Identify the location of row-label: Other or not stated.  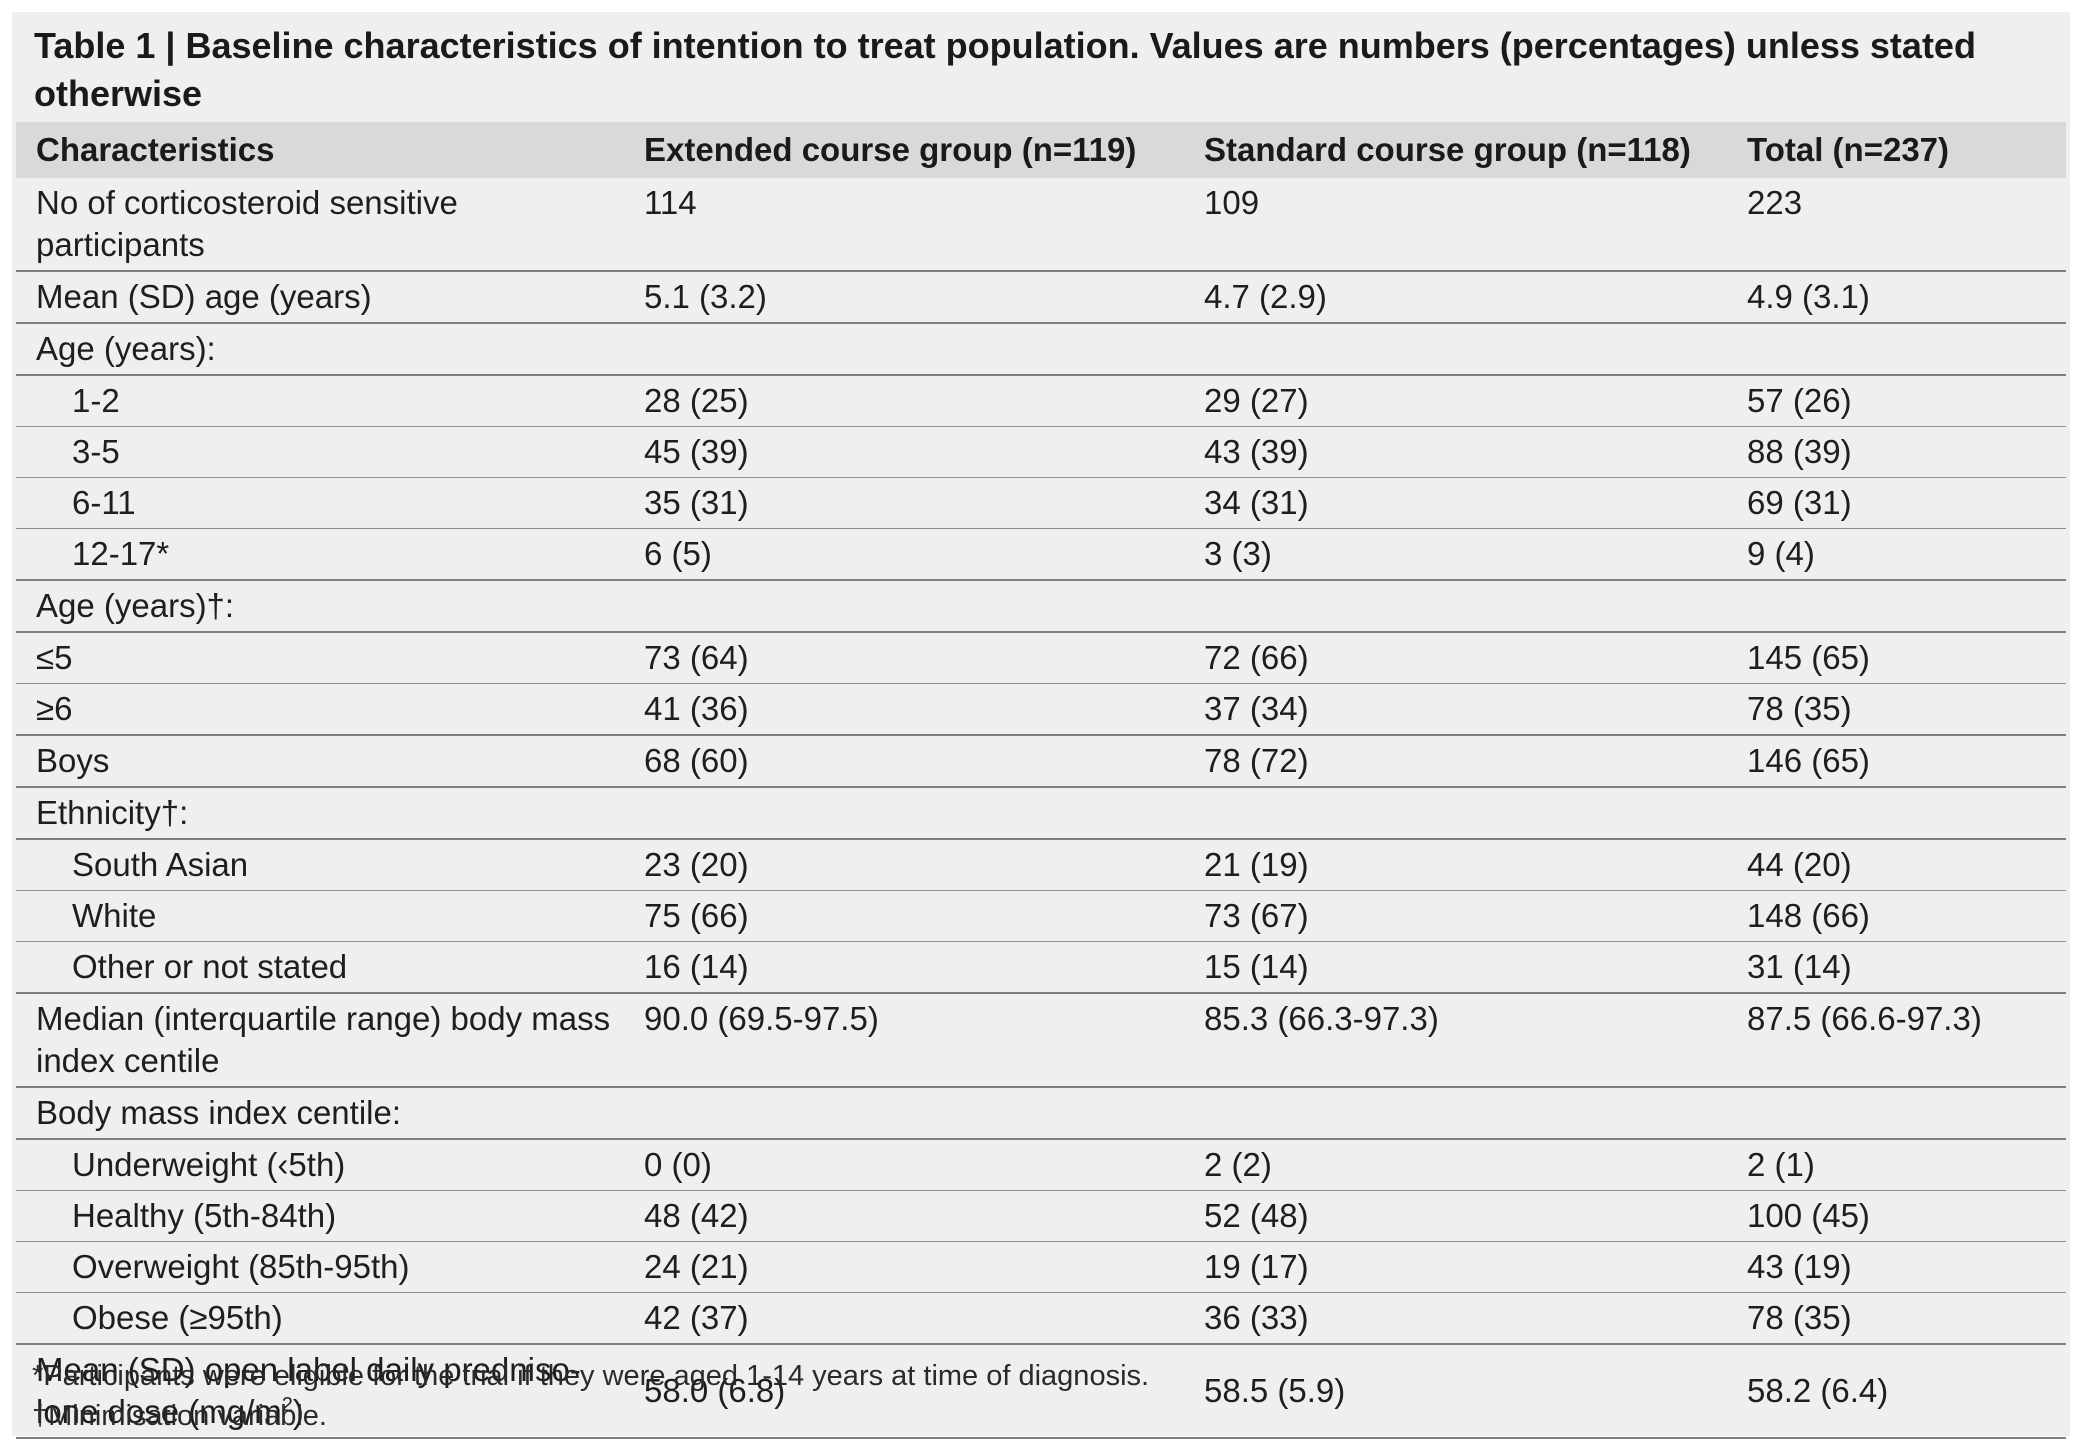
(320, 967).